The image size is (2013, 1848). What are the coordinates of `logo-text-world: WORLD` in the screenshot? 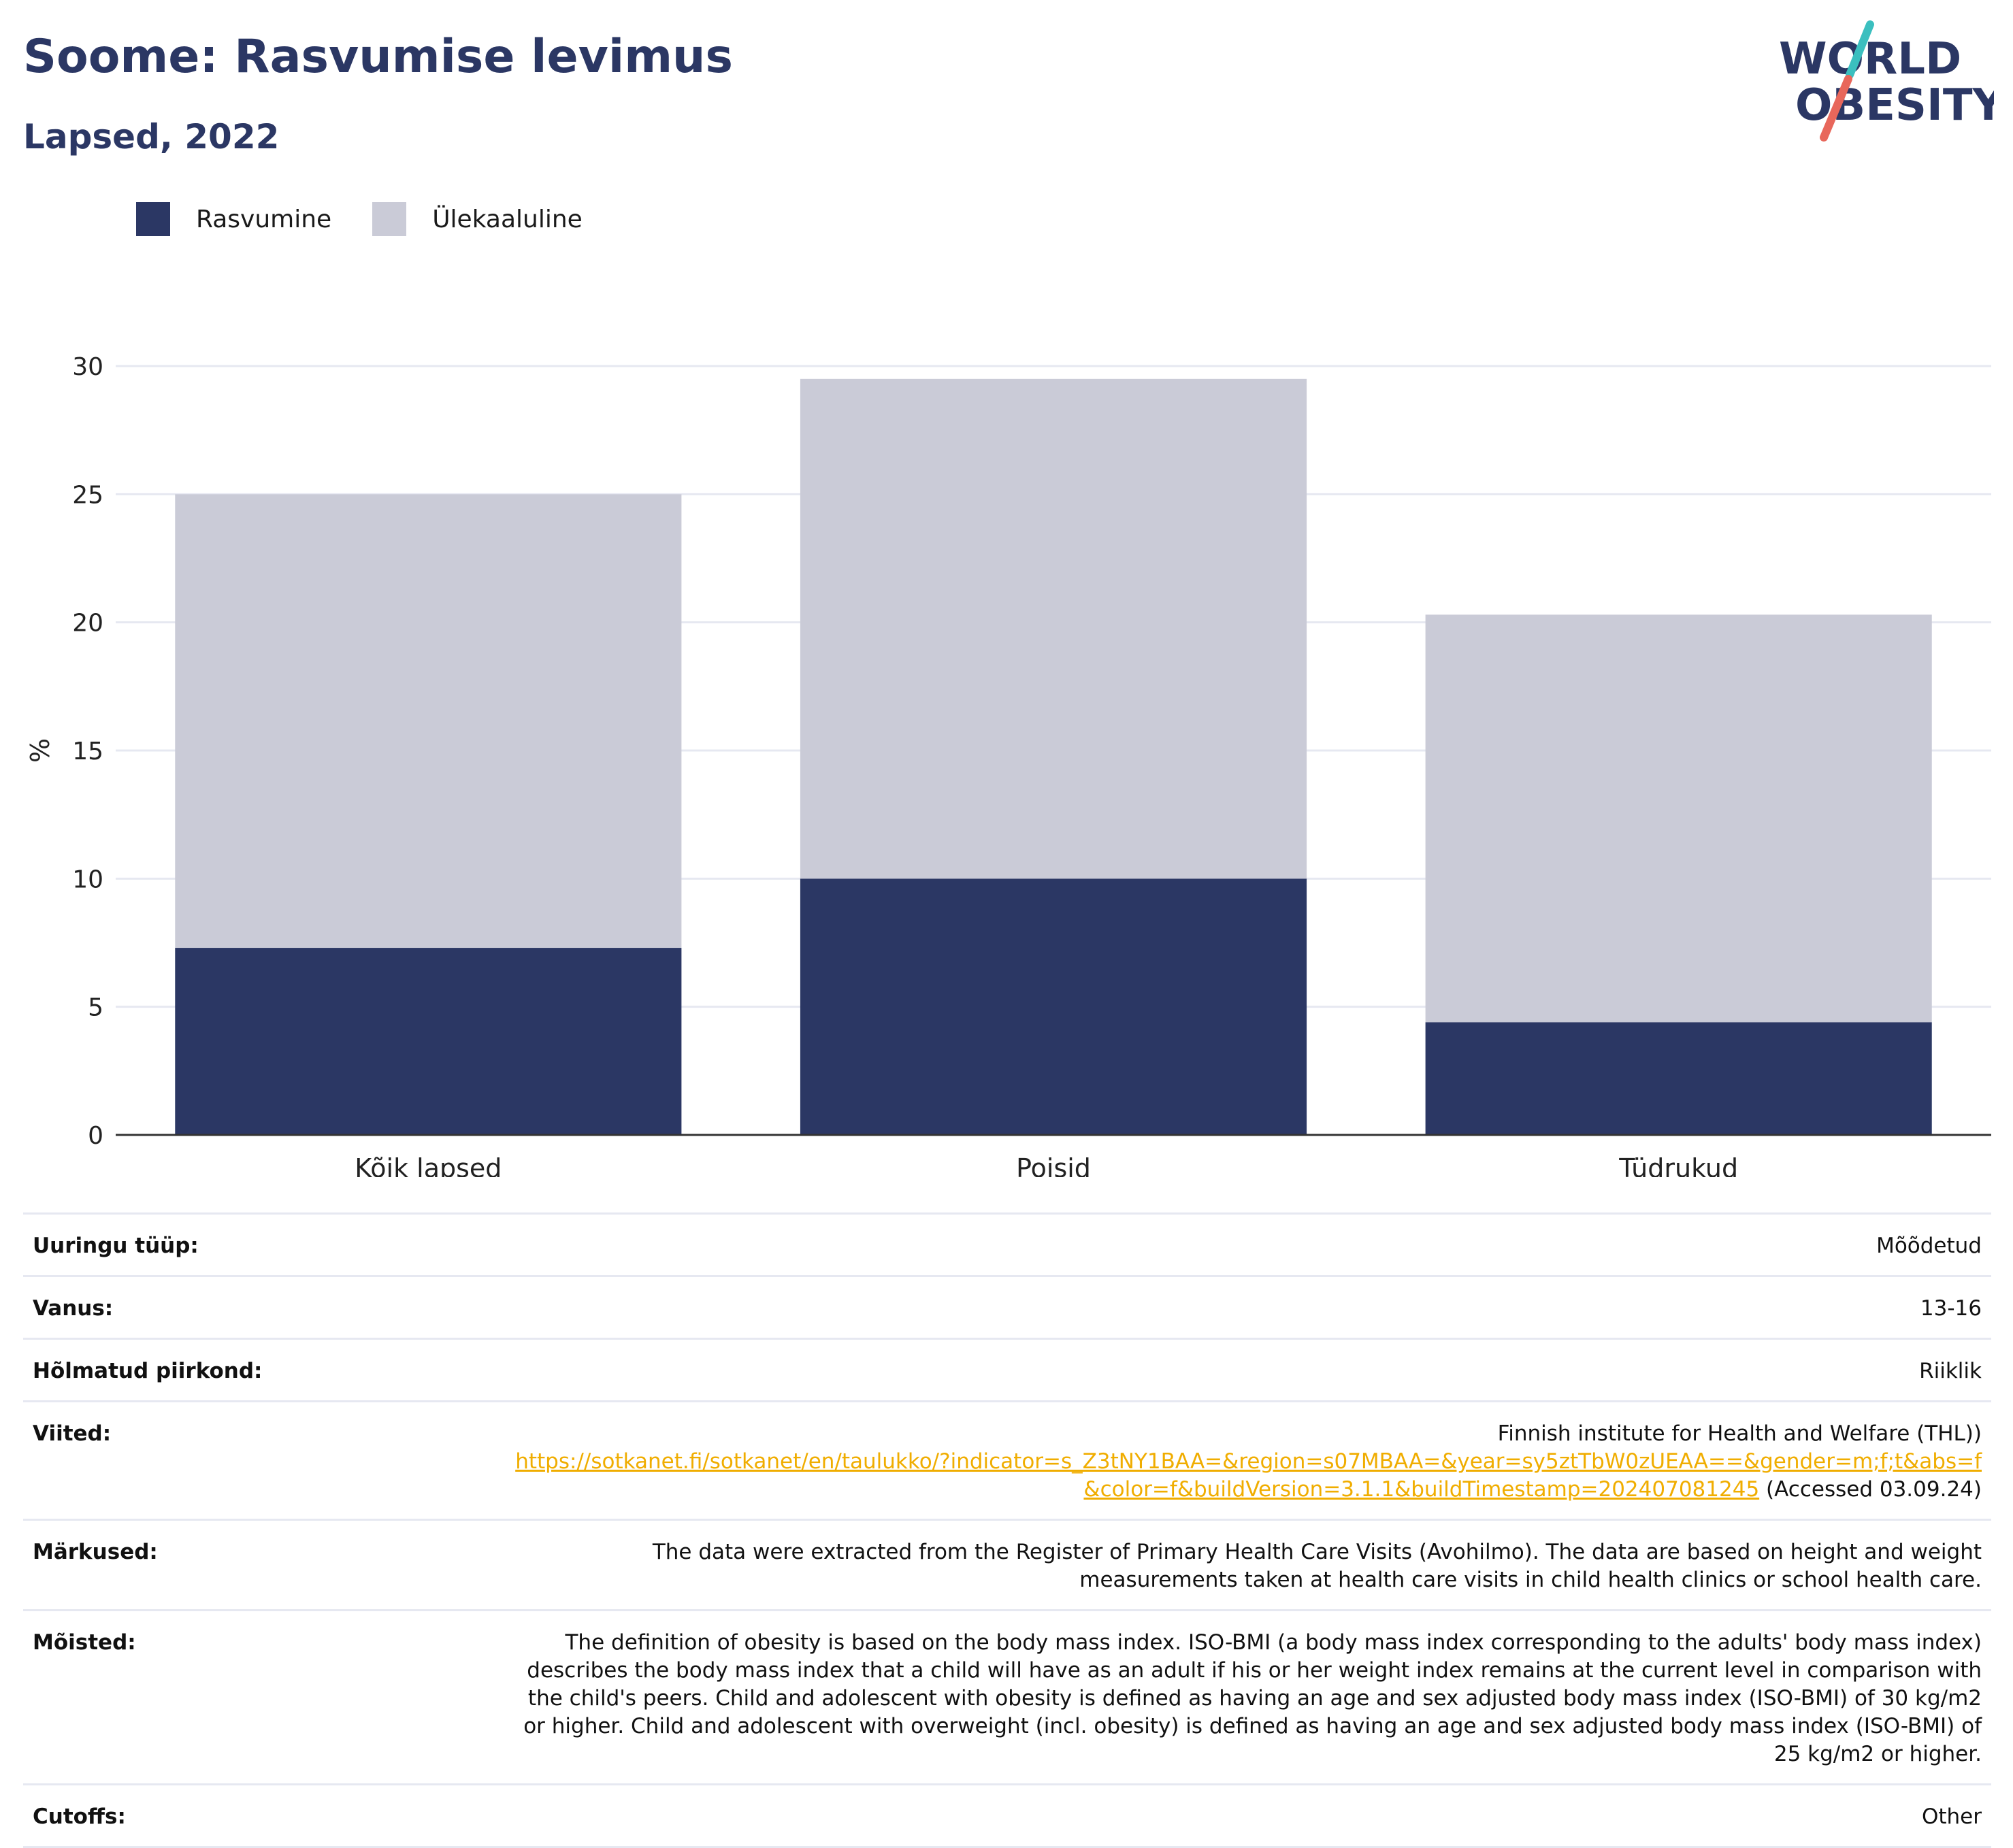 It's located at (1870, 59).